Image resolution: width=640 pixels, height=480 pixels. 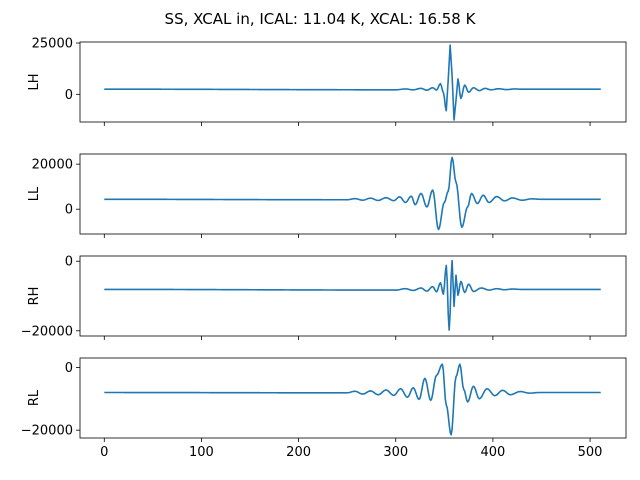 What do you see at coordinates (104, 452) in the screenshot?
I see `x-tick-label: 0` at bounding box center [104, 452].